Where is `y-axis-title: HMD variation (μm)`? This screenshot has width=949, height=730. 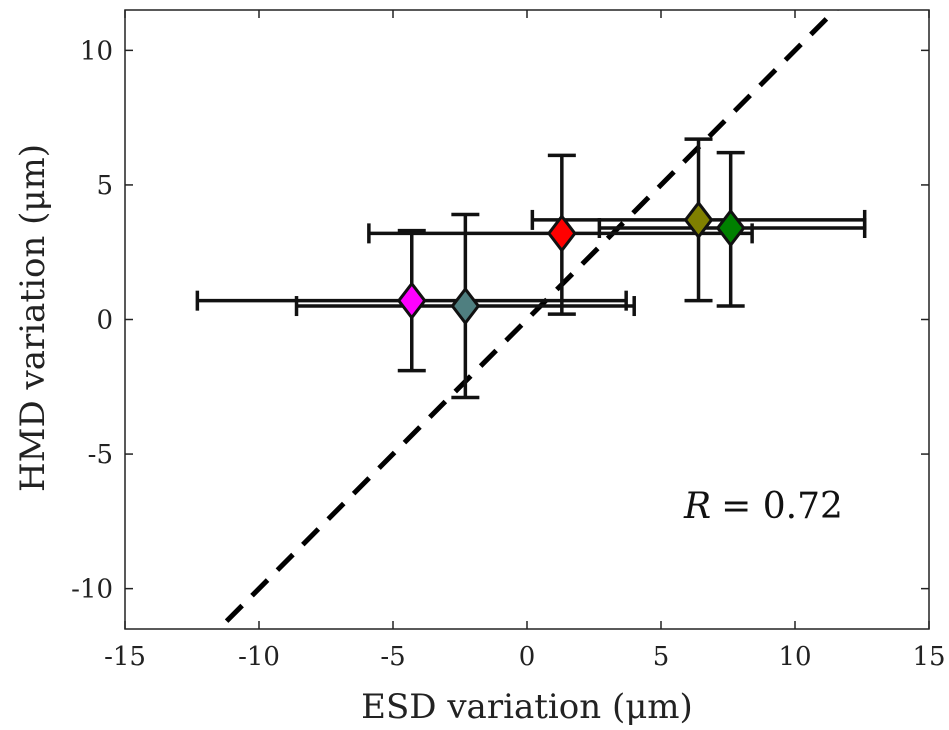 y-axis-title: HMD variation (μm) is located at coordinates (33, 318).